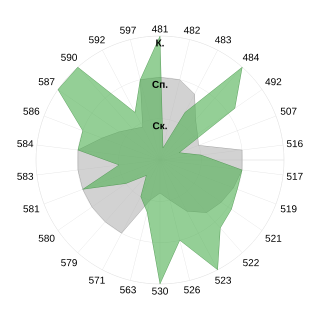 The image size is (320, 320). What do you see at coordinates (160, 28) in the screenshot?
I see `spoke-label: 481` at bounding box center [160, 28].